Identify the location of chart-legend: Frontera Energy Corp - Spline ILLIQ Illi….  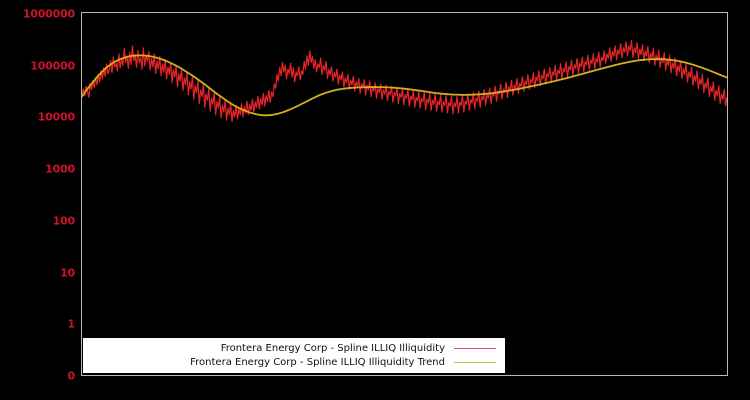
(294, 355).